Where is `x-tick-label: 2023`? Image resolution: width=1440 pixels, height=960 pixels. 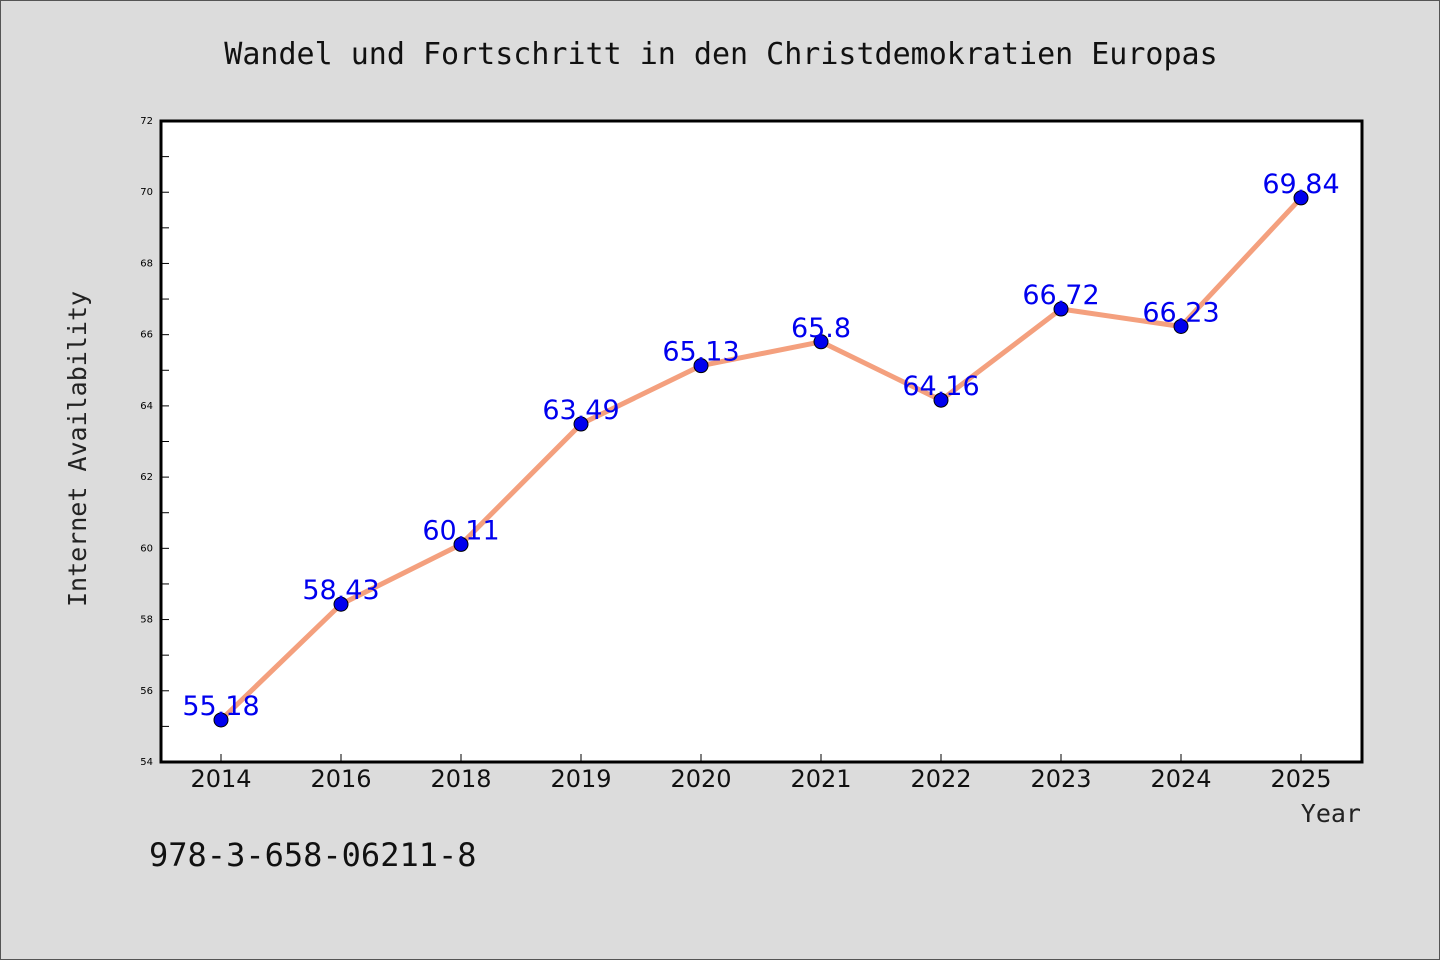 x-tick-label: 2023 is located at coordinates (1060, 779).